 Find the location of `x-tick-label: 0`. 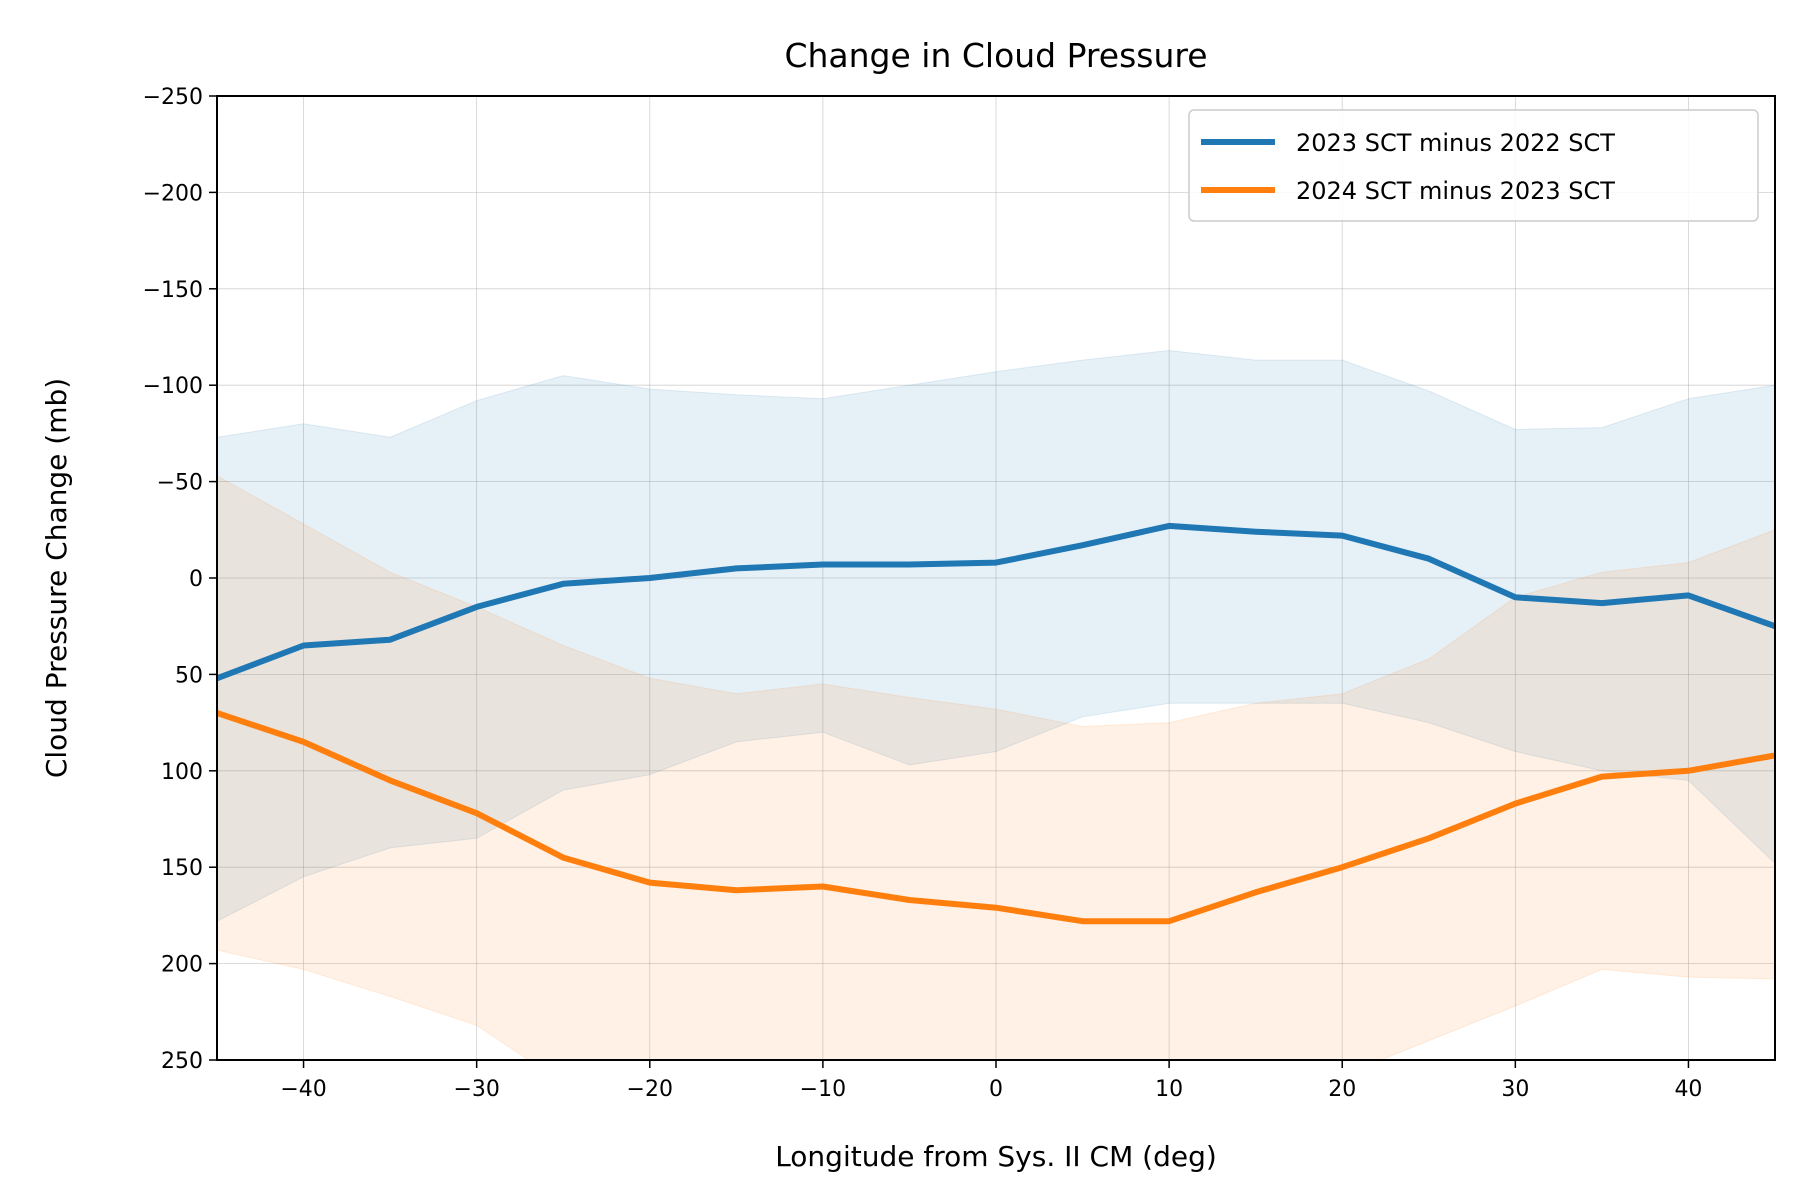

x-tick-label: 0 is located at coordinates (996, 1089).